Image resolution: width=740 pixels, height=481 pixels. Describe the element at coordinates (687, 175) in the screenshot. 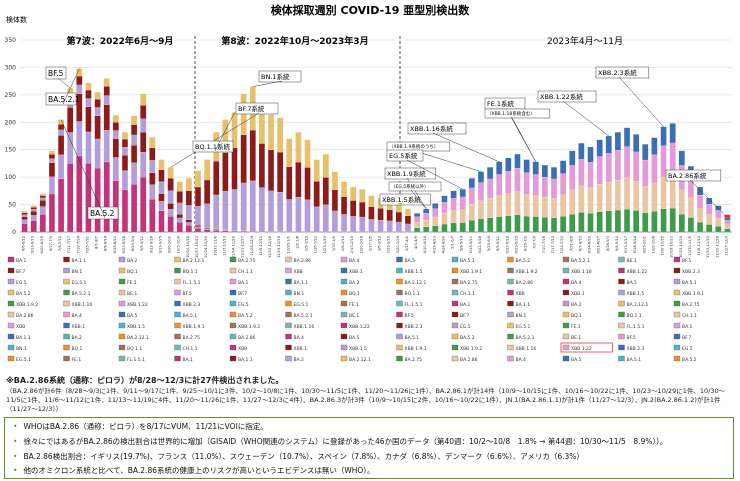

I see `callout-label: BA.2.86系統` at that location.